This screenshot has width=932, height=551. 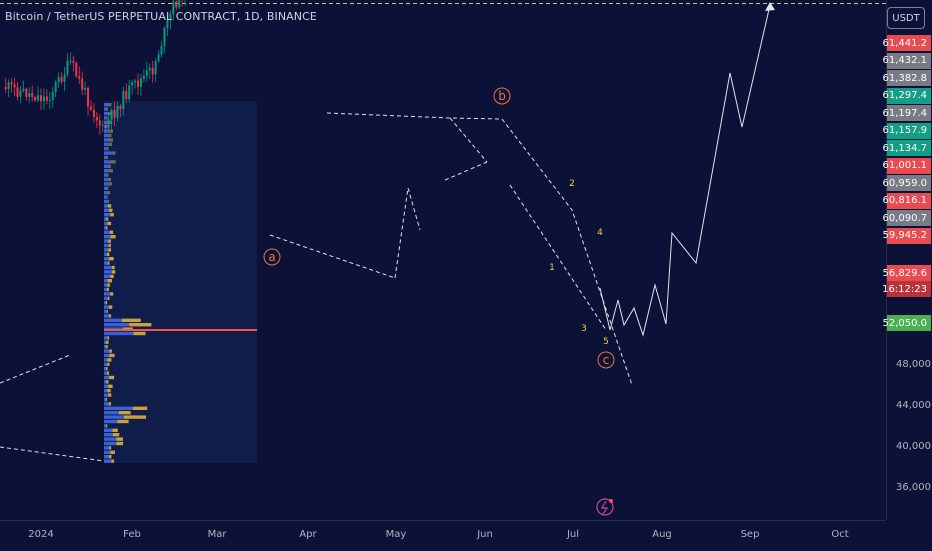 I want to click on price-label: 61,157.9, so click(x=906, y=130).